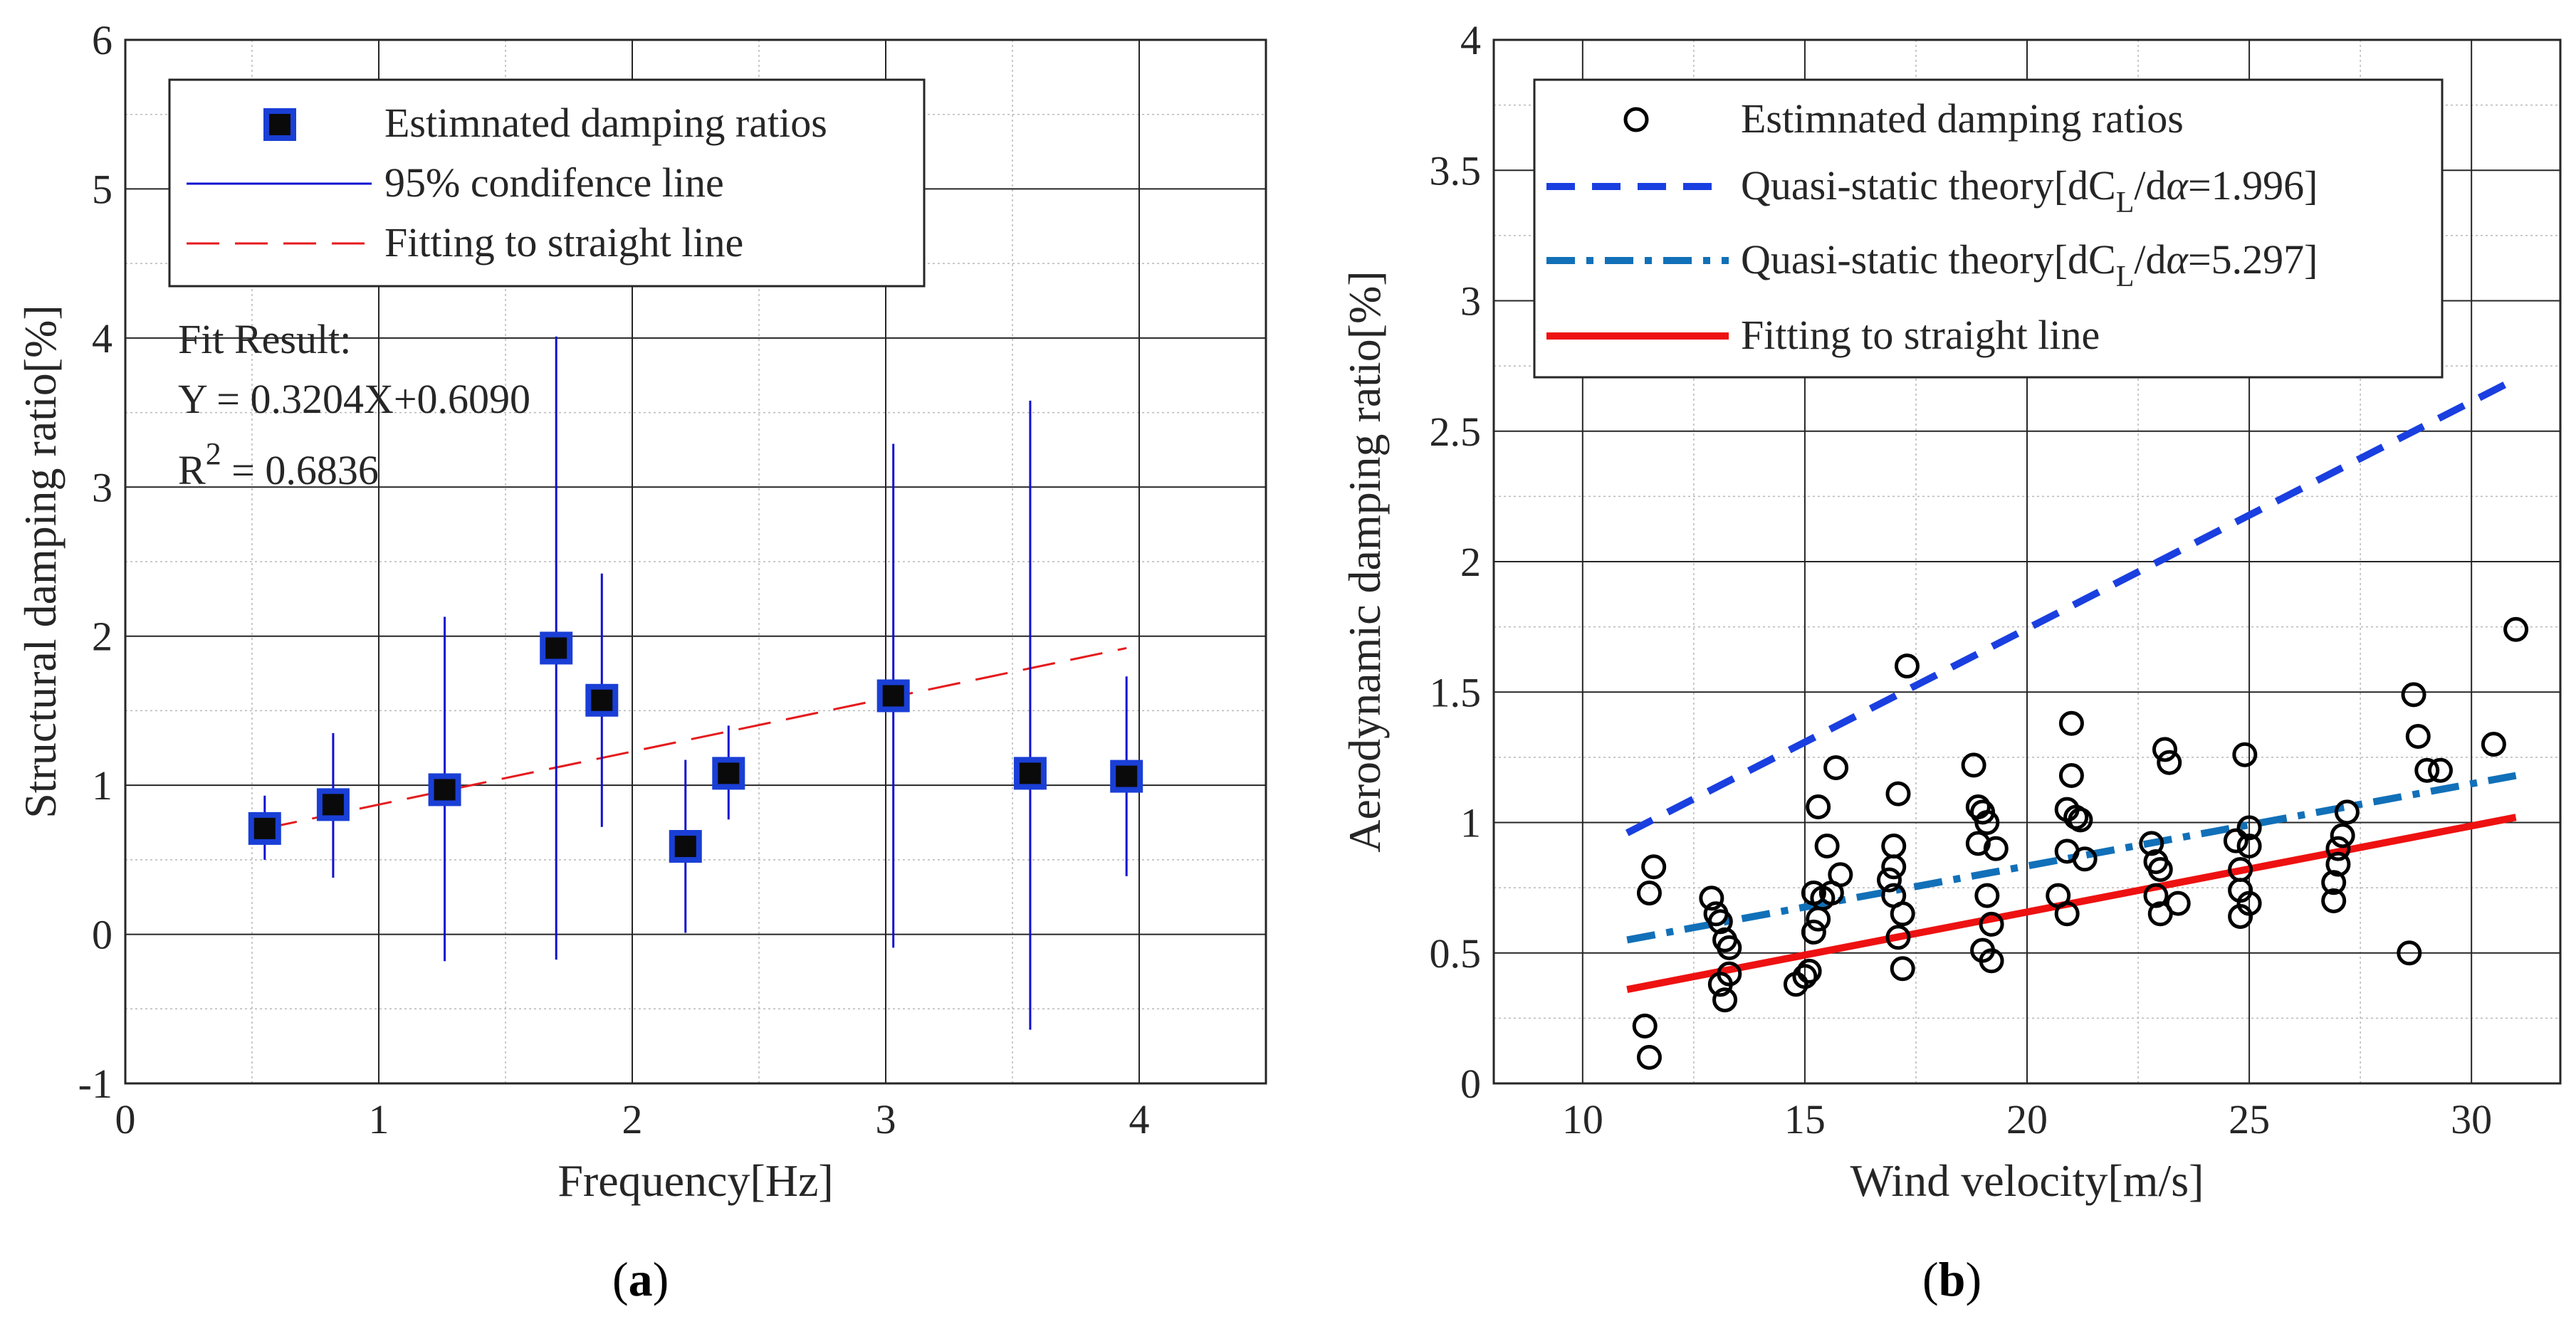 Image resolution: width=2576 pixels, height=1324 pixels. I want to click on panel-a-y-tick-label: 4, so click(102, 338).